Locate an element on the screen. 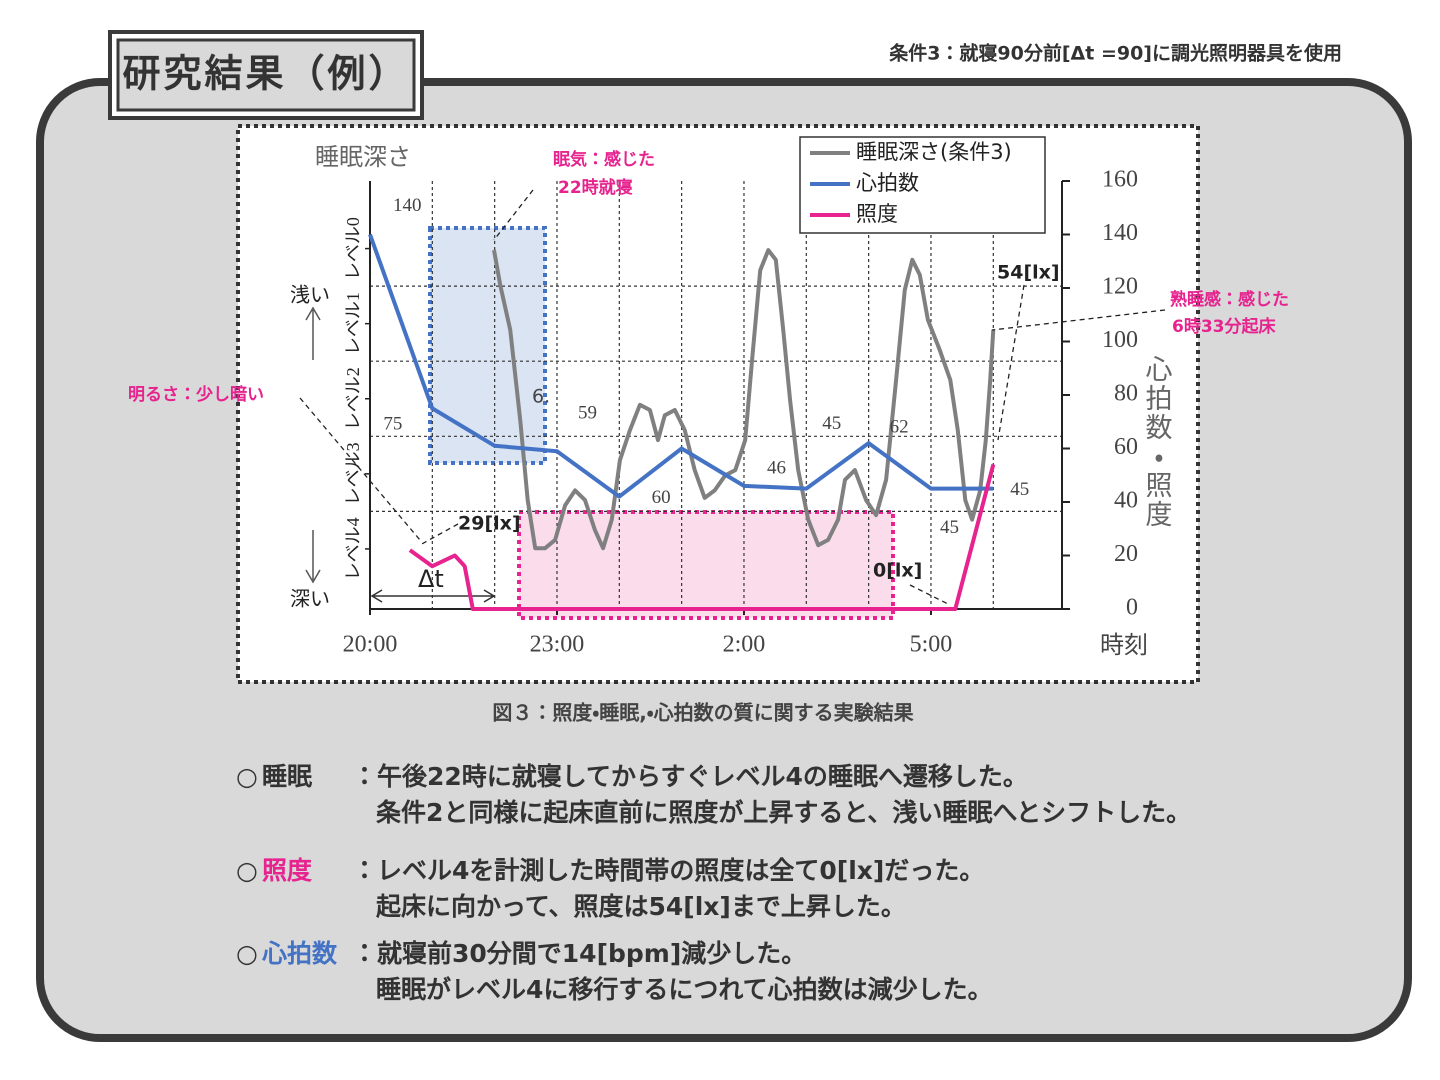  sleep-onset-box is located at coordinates (487, 345).